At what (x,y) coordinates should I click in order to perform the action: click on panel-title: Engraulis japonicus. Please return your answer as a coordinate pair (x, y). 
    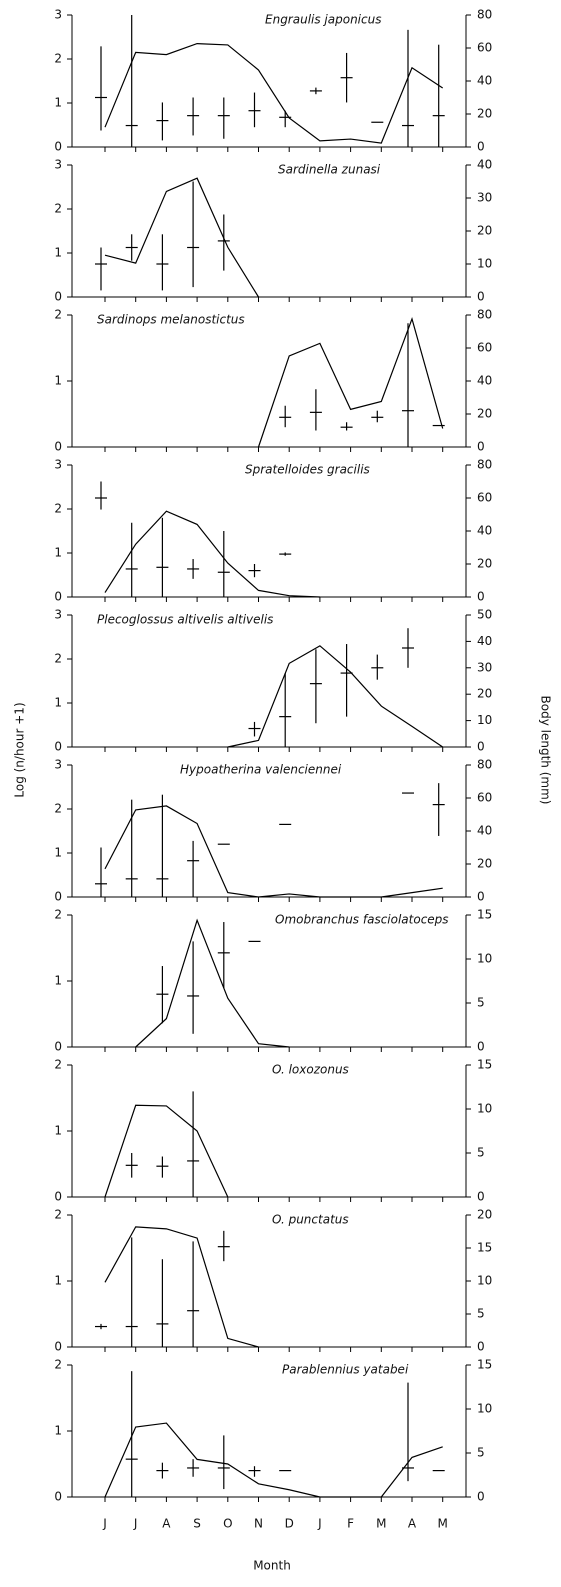
    Looking at the image, I should click on (323, 20).